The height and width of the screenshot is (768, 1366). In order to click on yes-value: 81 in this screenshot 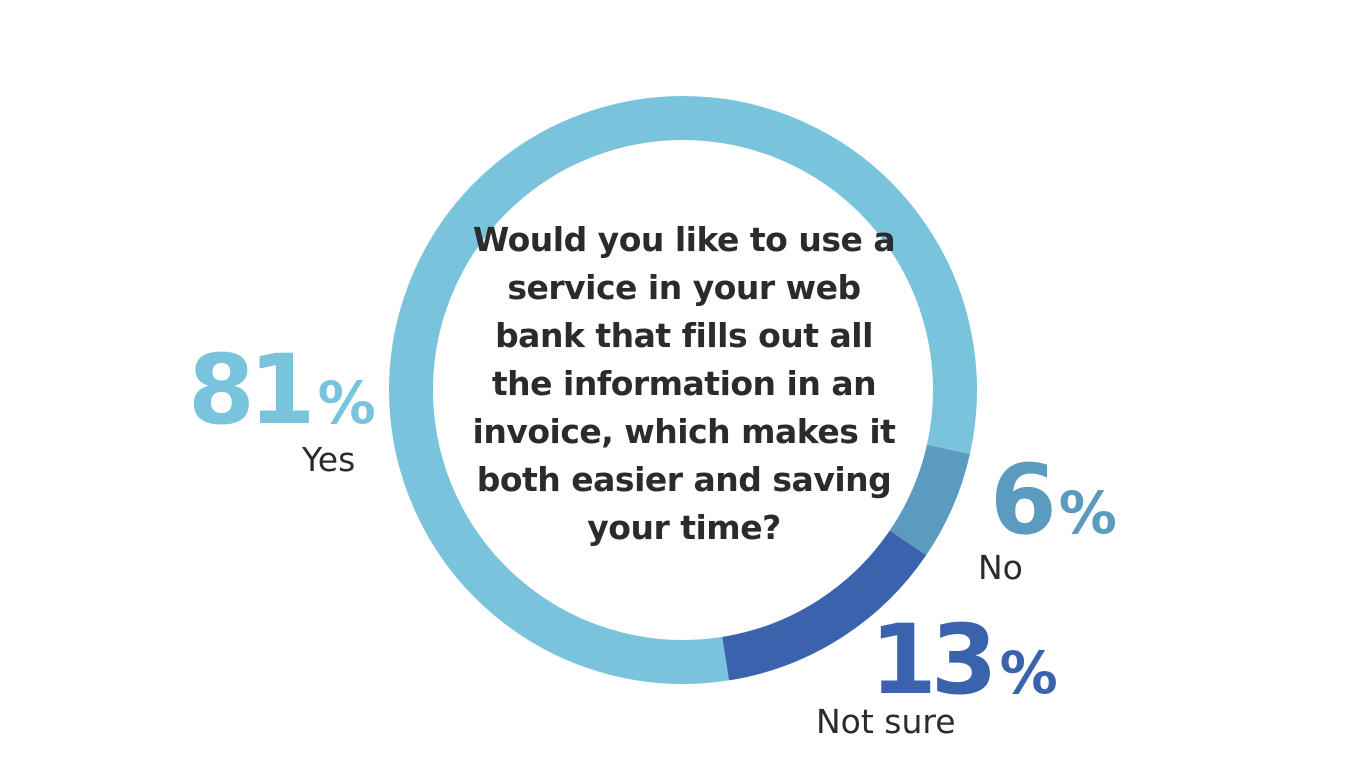, I will do `click(252, 390)`.